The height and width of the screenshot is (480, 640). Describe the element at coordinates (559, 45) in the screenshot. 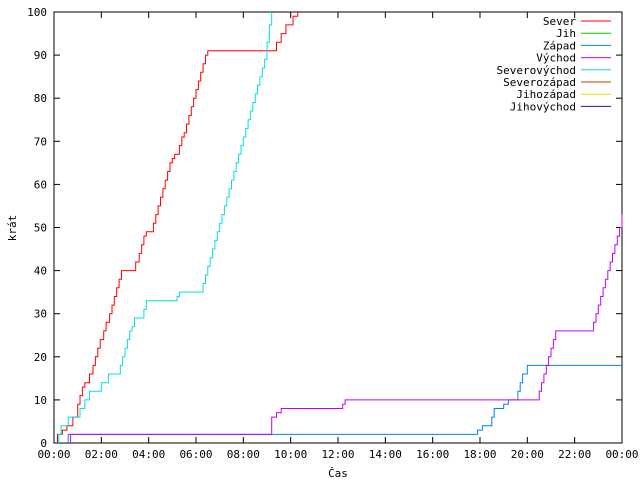

I see `legend-label: Západ` at that location.